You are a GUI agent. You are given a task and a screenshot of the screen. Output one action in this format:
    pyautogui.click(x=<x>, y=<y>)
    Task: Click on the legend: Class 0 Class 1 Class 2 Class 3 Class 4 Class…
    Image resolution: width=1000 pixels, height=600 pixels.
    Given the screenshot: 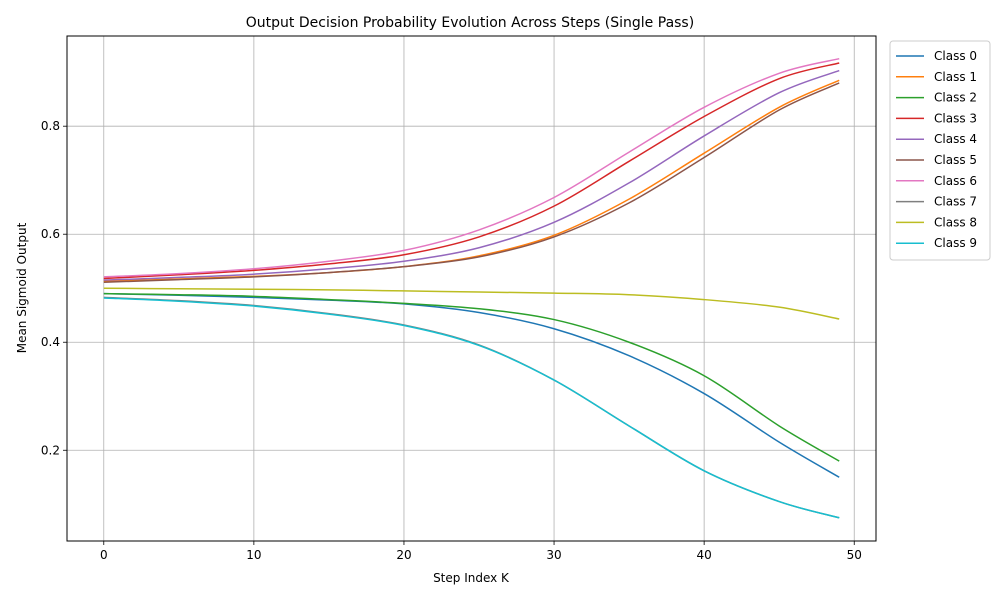 What is the action you would take?
    pyautogui.click(x=940, y=150)
    